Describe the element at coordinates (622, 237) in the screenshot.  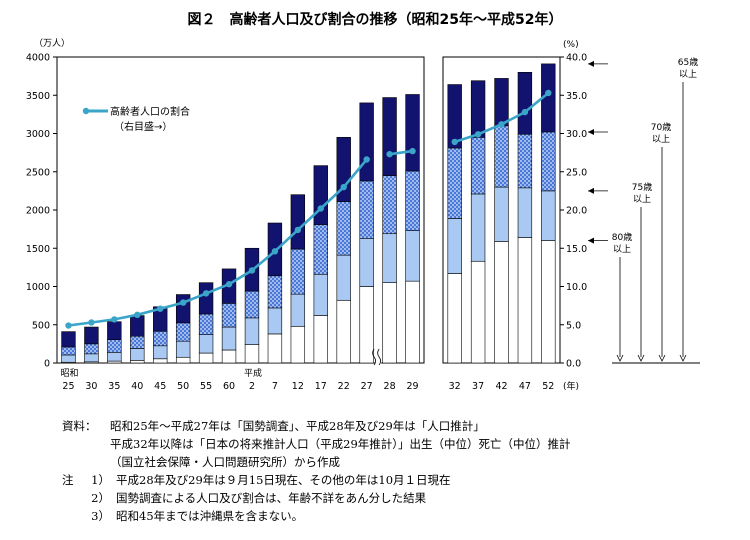
I see `annotation-age-label: 80歳` at that location.